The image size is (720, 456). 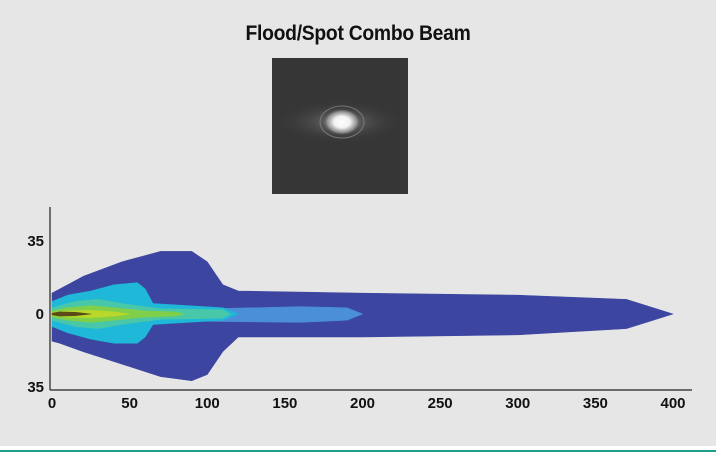 What do you see at coordinates (440, 403) in the screenshot?
I see `x-tick-label: 250` at bounding box center [440, 403].